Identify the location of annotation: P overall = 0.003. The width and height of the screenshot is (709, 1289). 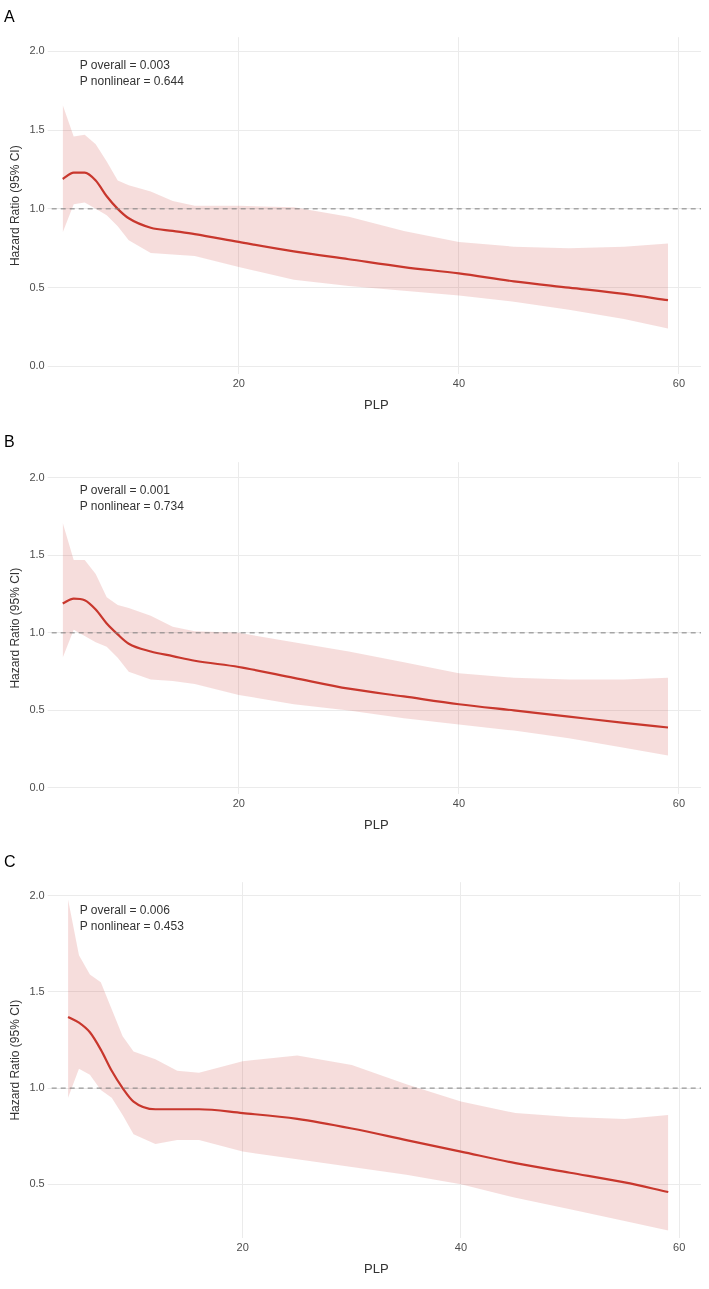
(125, 64).